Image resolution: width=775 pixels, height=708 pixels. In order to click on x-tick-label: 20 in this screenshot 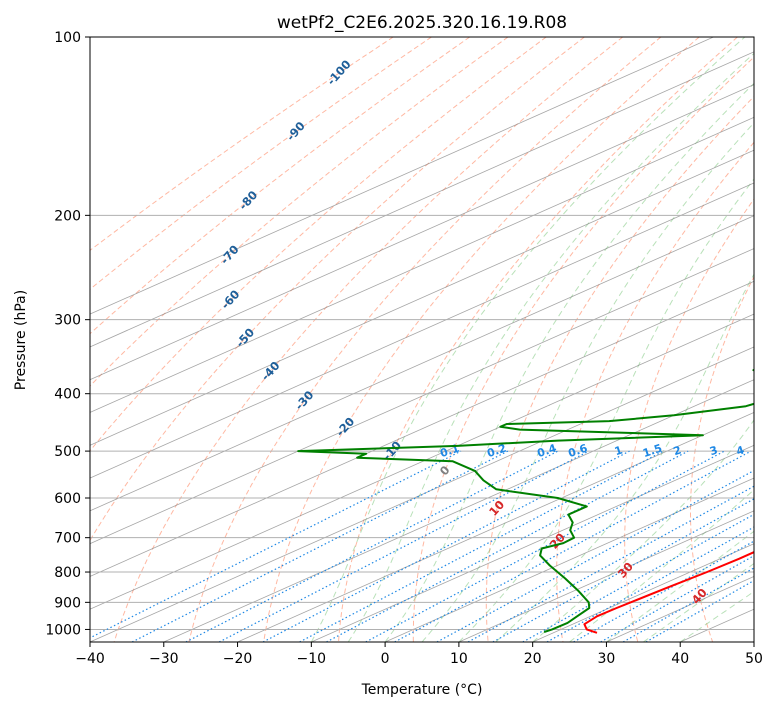, I will do `click(533, 659)`.